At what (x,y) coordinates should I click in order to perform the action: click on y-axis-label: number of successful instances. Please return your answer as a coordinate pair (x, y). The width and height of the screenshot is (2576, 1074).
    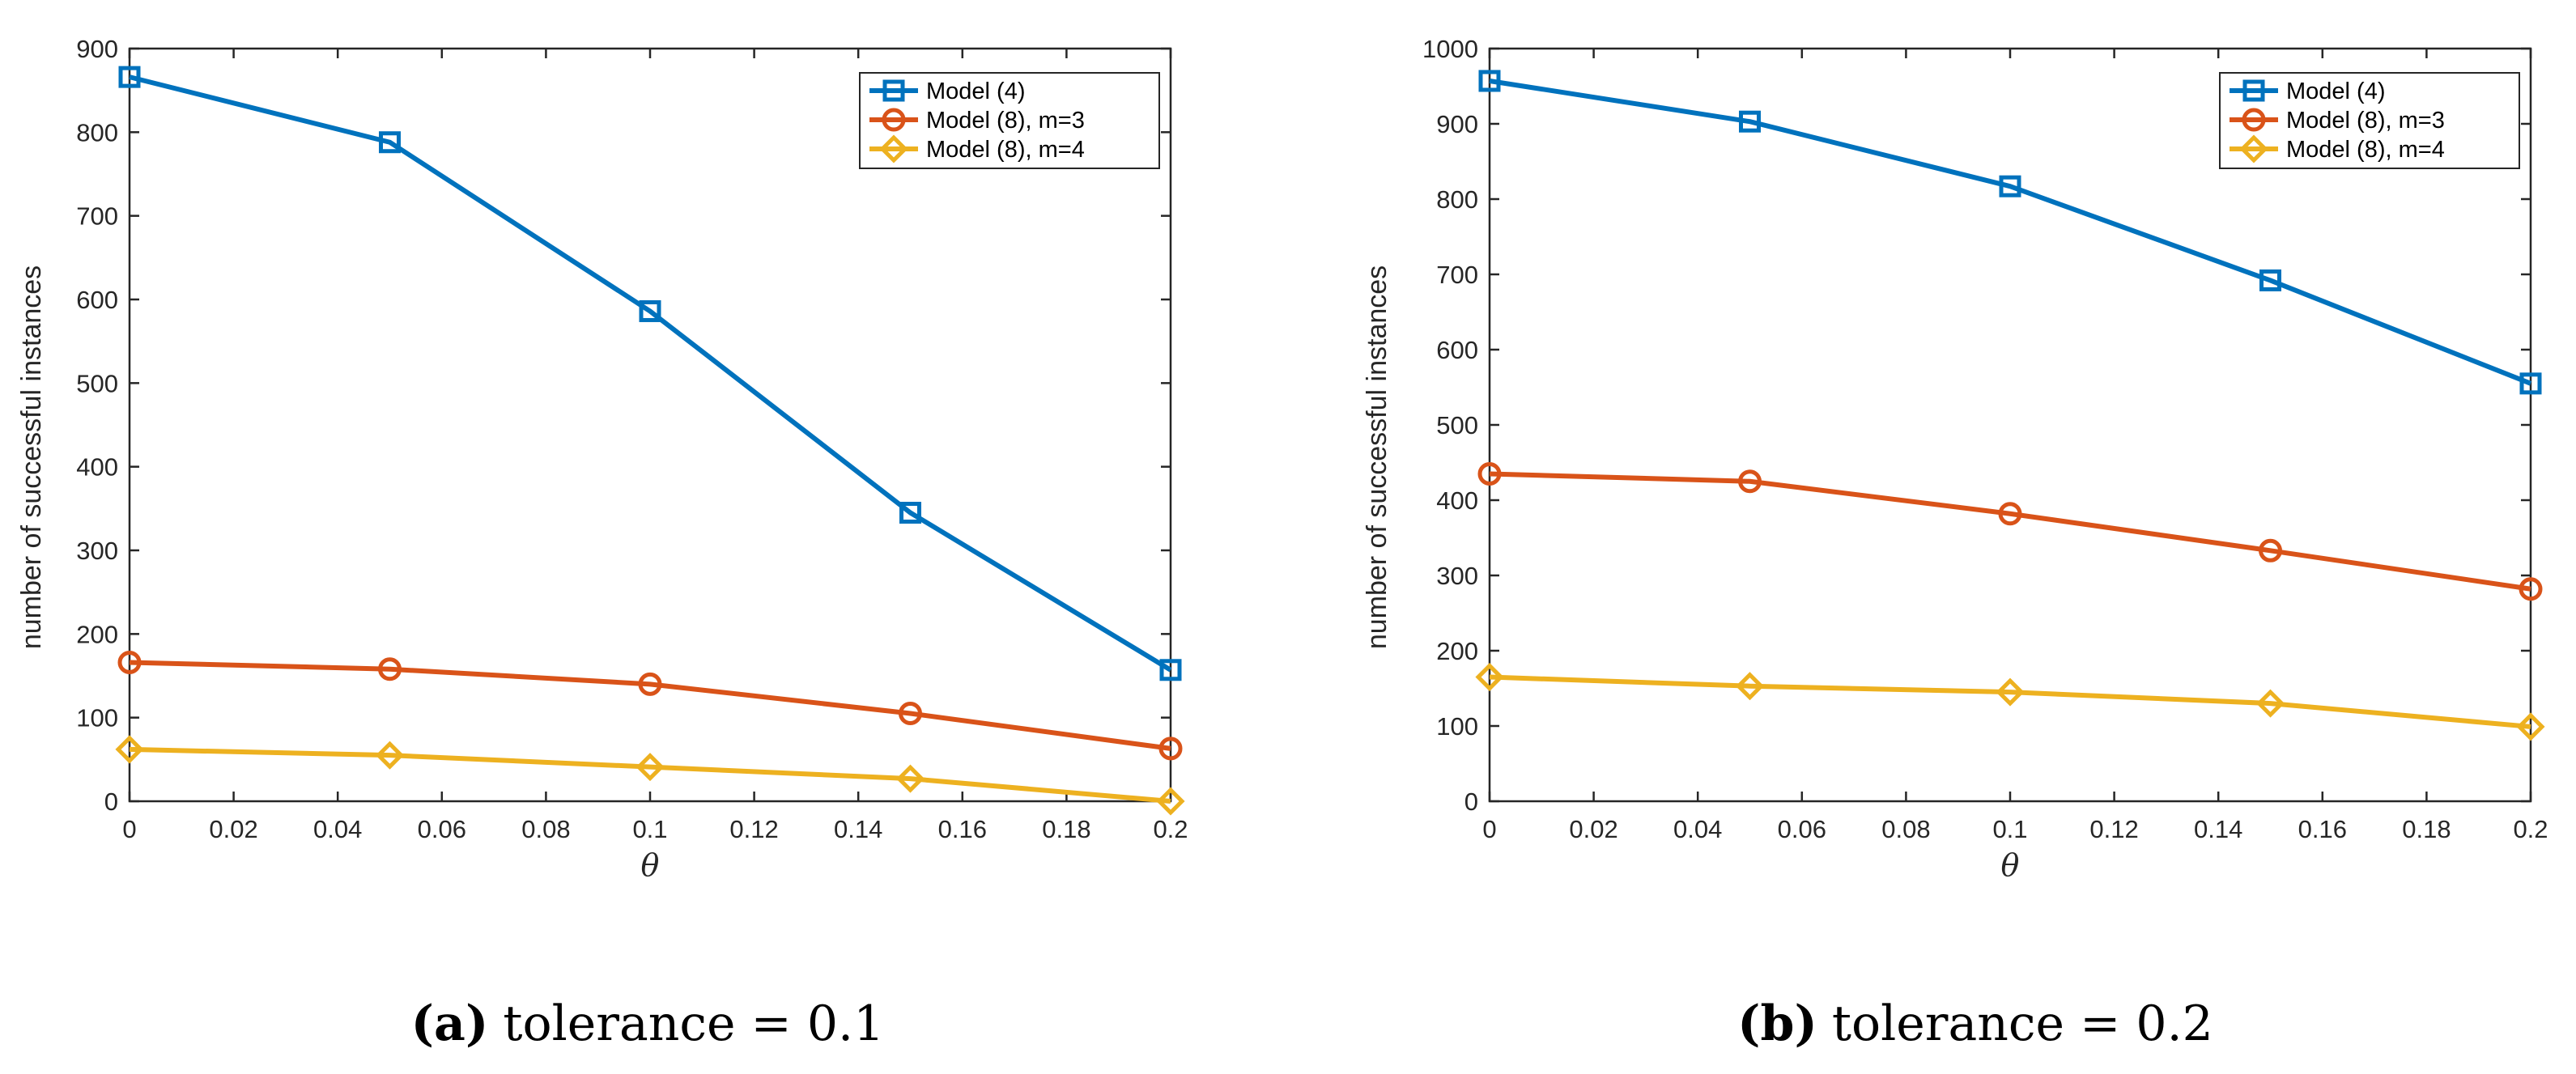
    Looking at the image, I should click on (1377, 457).